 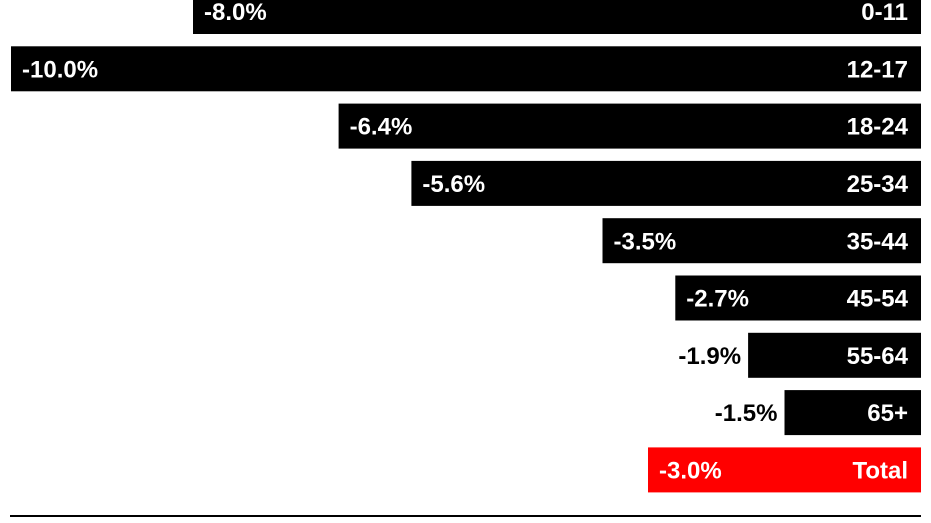 What do you see at coordinates (709, 356) in the screenshot?
I see `value-label: -1.9%` at bounding box center [709, 356].